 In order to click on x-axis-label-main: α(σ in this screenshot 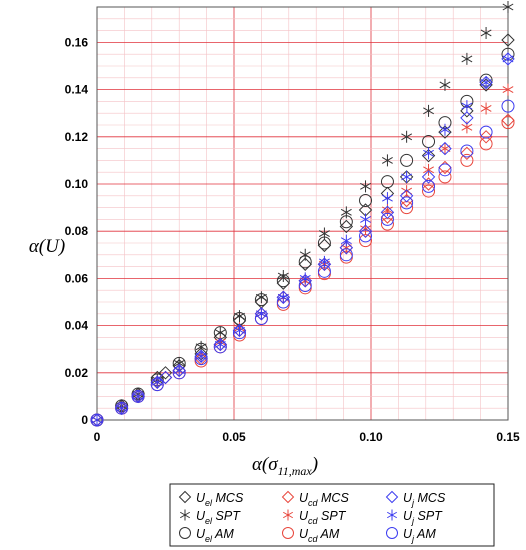, I will do `click(265, 464)`.